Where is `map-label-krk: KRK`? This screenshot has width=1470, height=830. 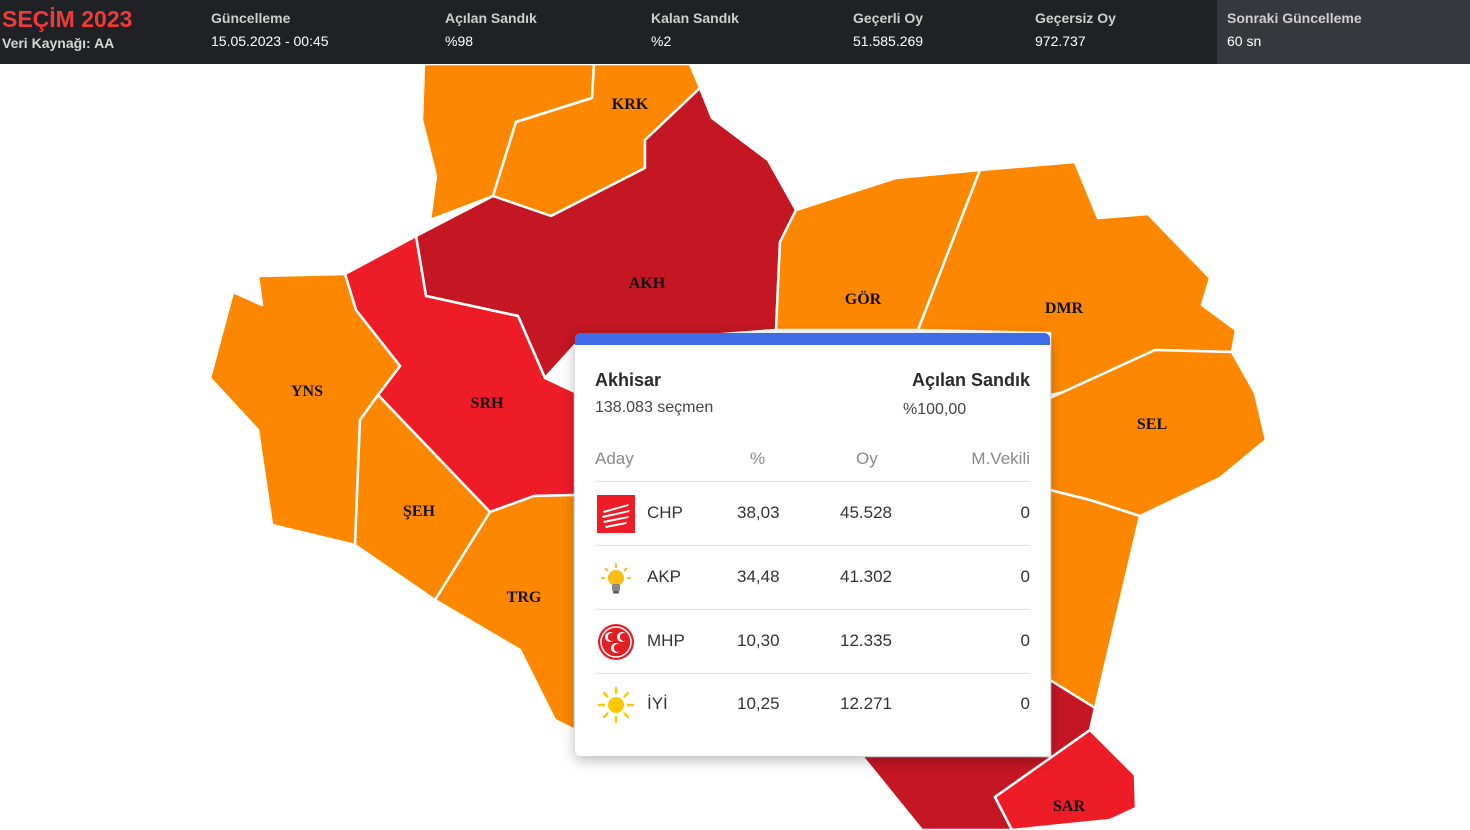
map-label-krk: KRK is located at coordinates (630, 104).